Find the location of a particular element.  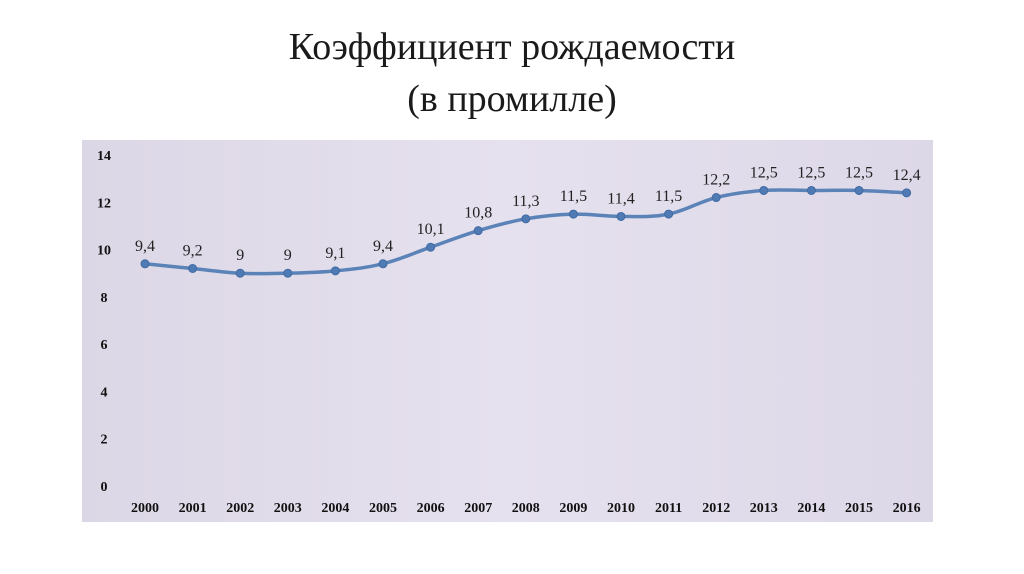

x-tick-label: 2005 is located at coordinates (383, 508).